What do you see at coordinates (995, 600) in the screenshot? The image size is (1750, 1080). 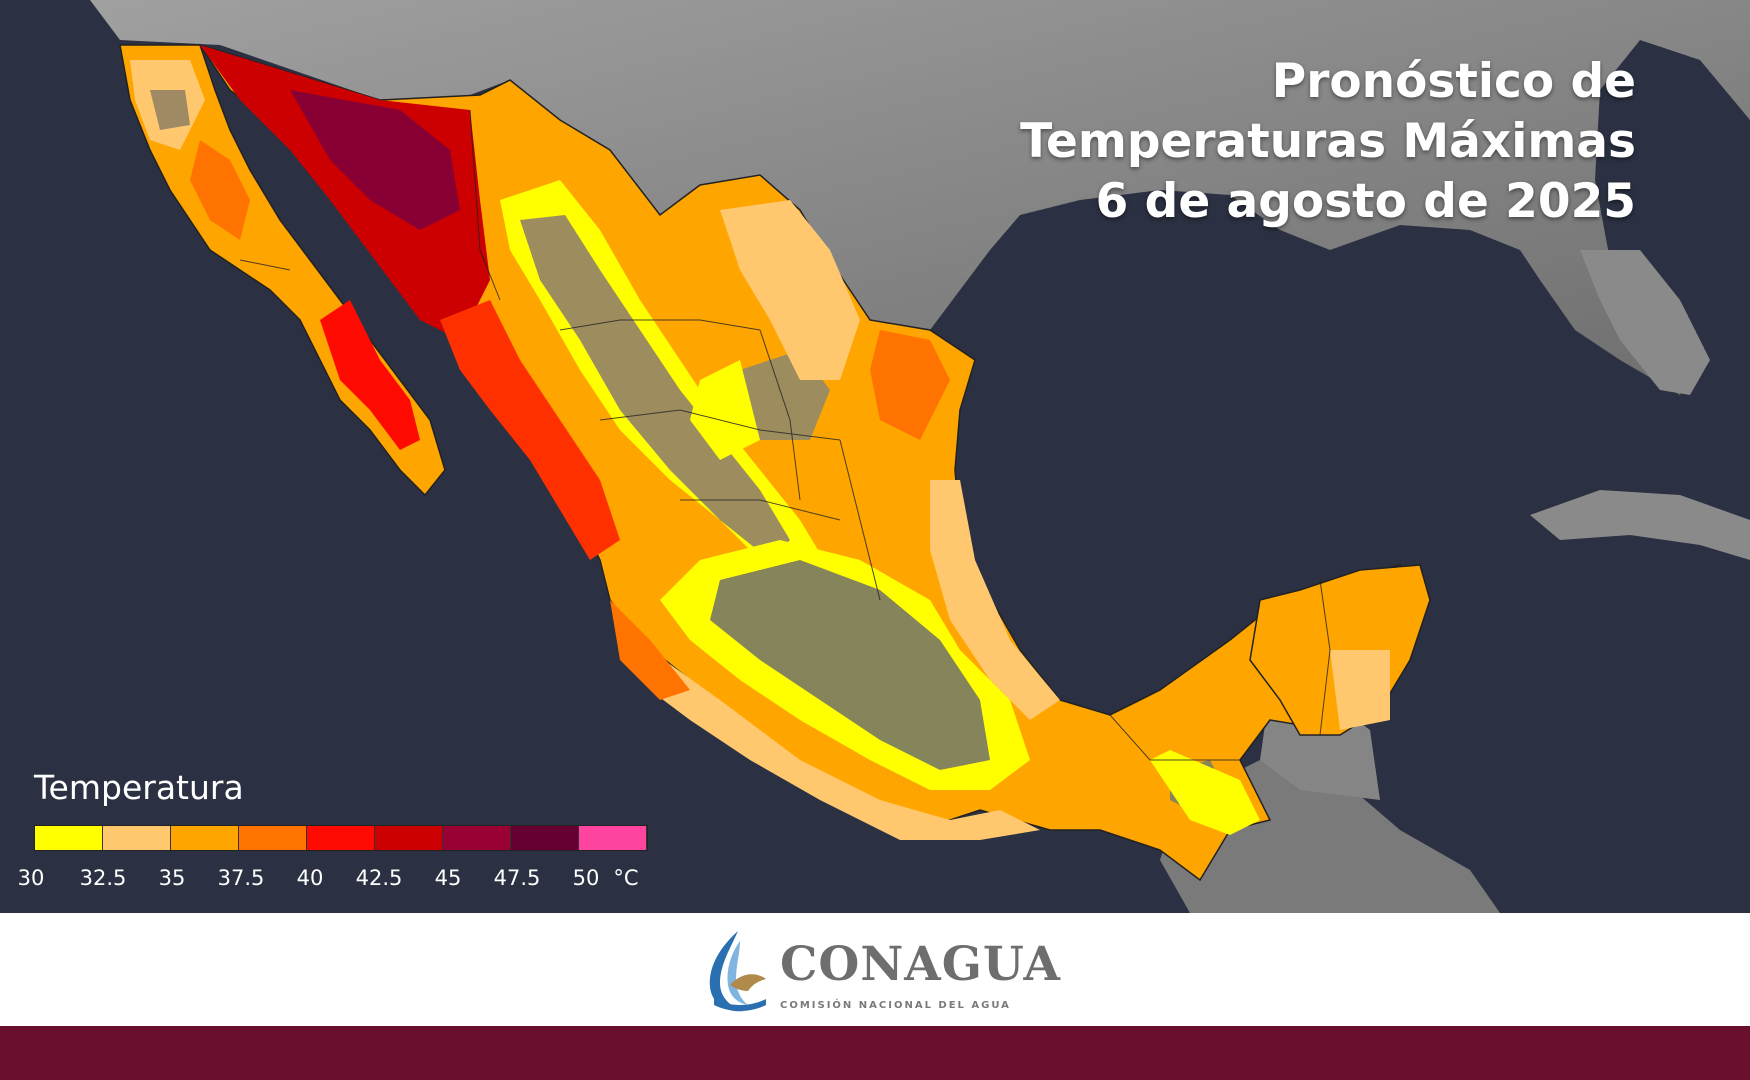 I see `gulf-coast-mild` at bounding box center [995, 600].